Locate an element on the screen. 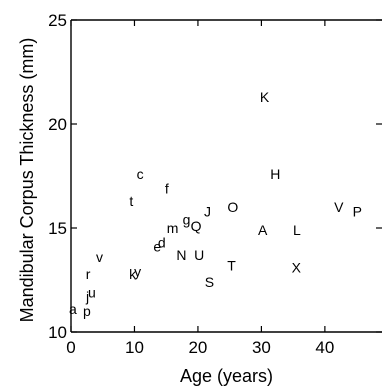 The height and width of the screenshot is (388, 382). data-point: e is located at coordinates (157, 247).